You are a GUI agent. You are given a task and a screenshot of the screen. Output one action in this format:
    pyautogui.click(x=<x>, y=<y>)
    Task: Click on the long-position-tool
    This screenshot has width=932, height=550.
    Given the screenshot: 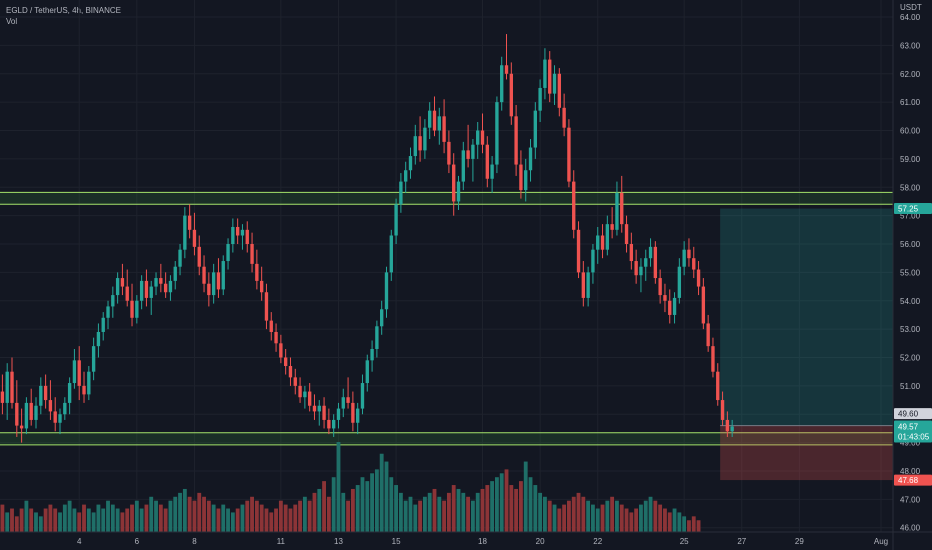 What is the action you would take?
    pyautogui.click(x=806, y=344)
    